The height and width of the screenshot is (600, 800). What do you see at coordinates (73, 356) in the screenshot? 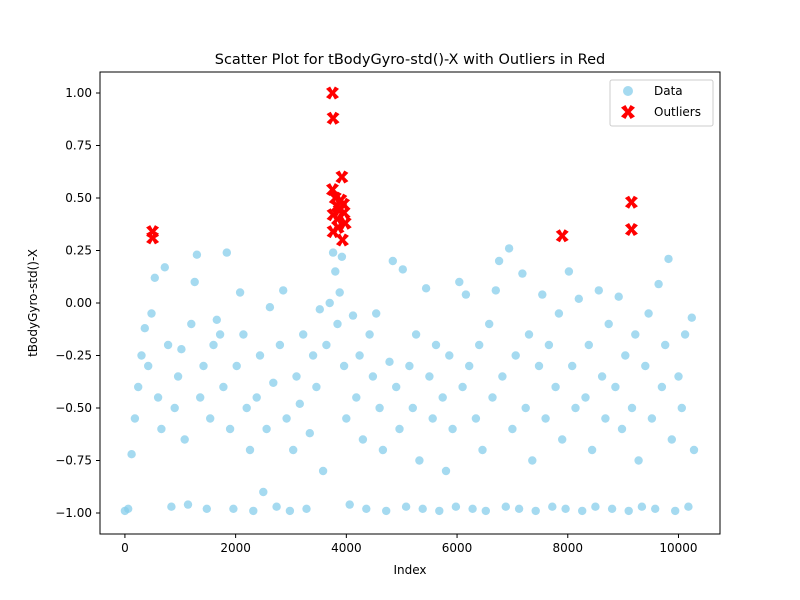
I see `y-tick-label: −0.25` at bounding box center [73, 356].